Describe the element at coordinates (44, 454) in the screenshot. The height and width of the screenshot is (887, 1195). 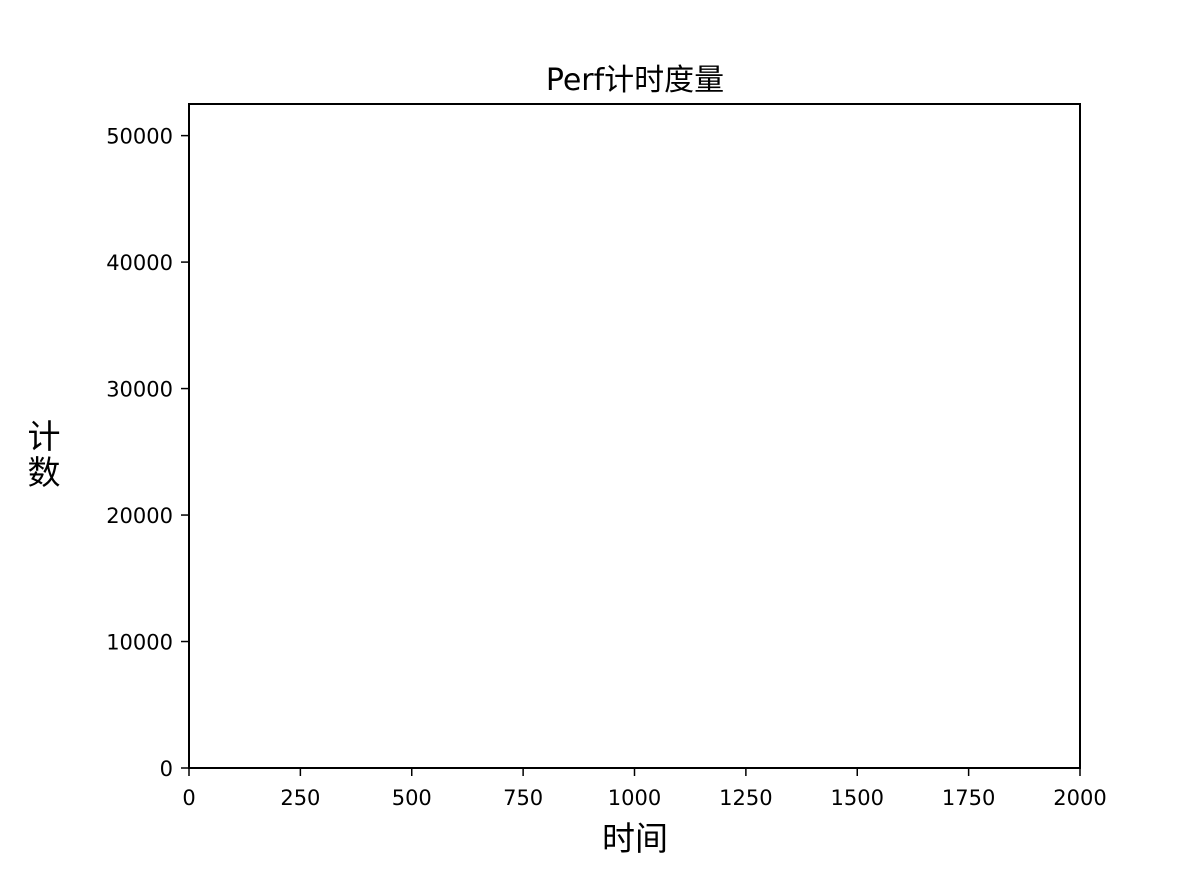
I see `y-axis-label: 计数` at that location.